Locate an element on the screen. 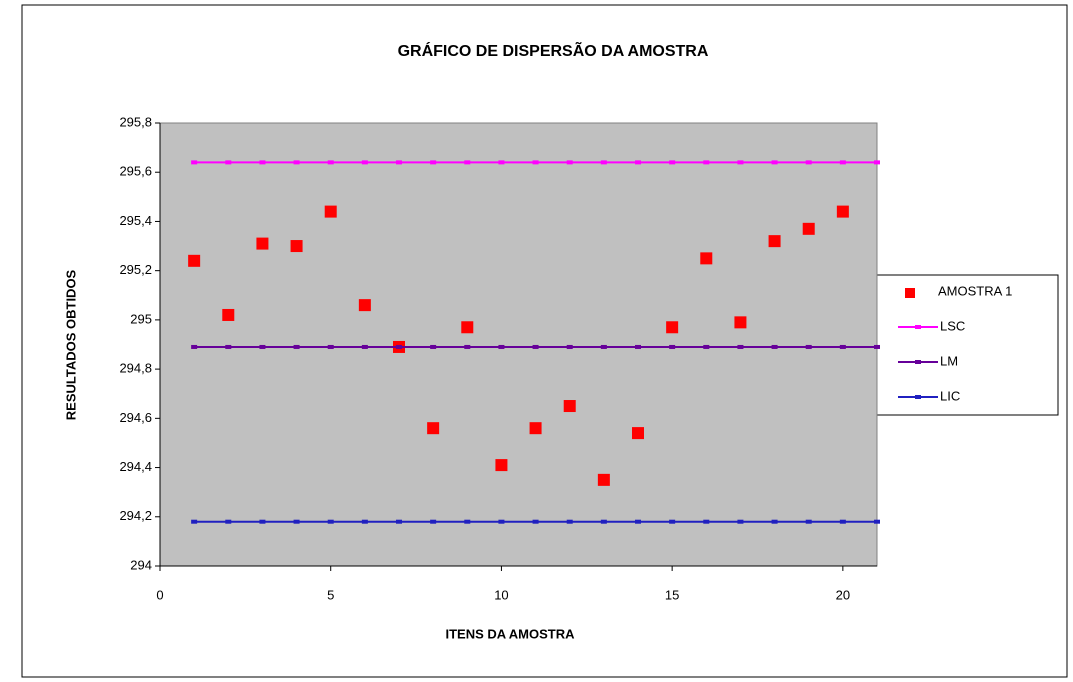  y-tick-label: 294,6 is located at coordinates (135, 417).